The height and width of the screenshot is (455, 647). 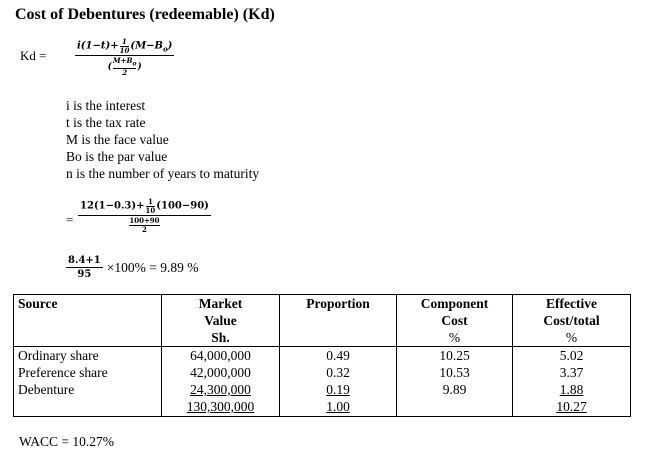 I want to click on page-title: Cost of Debentures (redeemable) (Kd), so click(x=145, y=14).